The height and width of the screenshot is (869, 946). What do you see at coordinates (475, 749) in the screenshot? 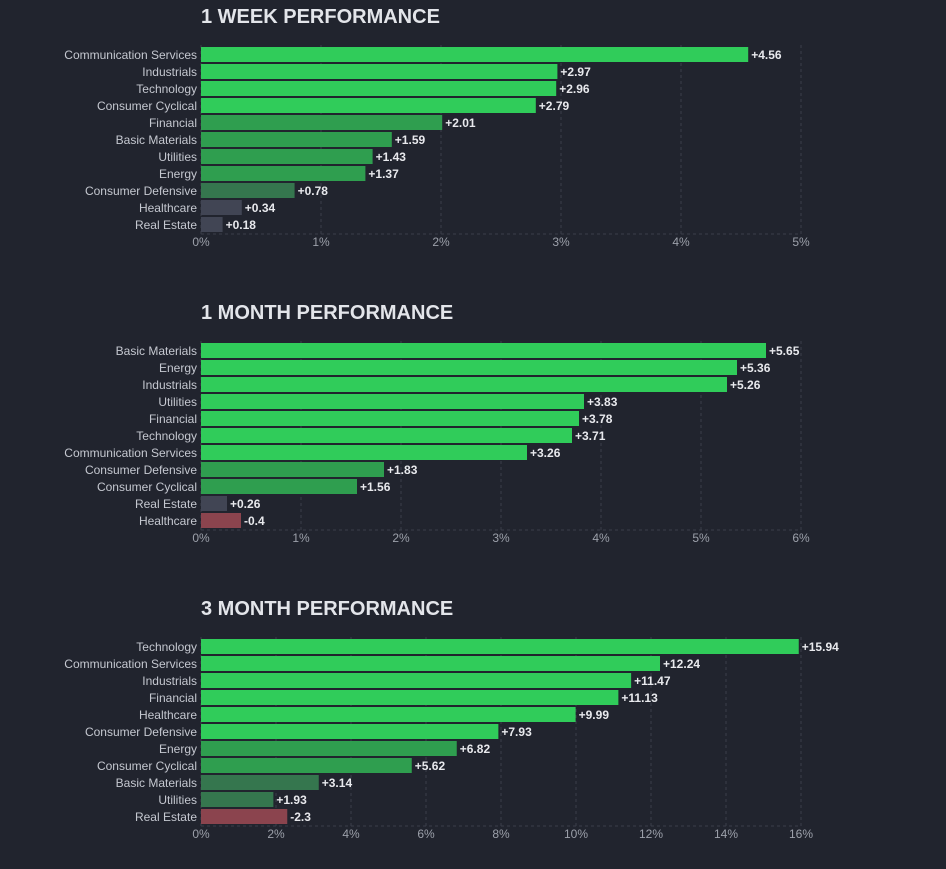
I see `value-label: +6.82` at bounding box center [475, 749].